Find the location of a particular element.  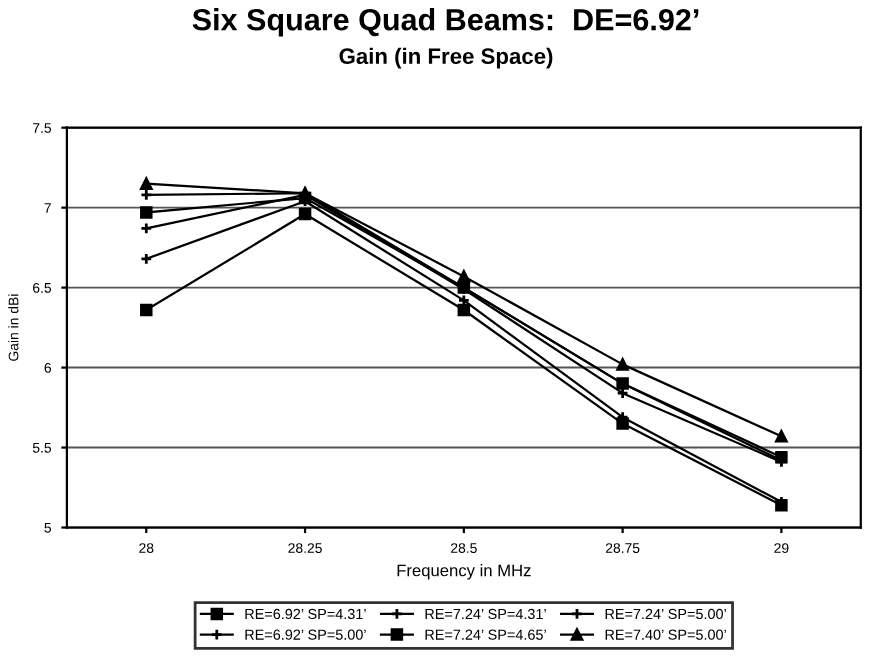

chart-title: Six Square Quad Beams: DE=6.92’ is located at coordinates (445, 22).